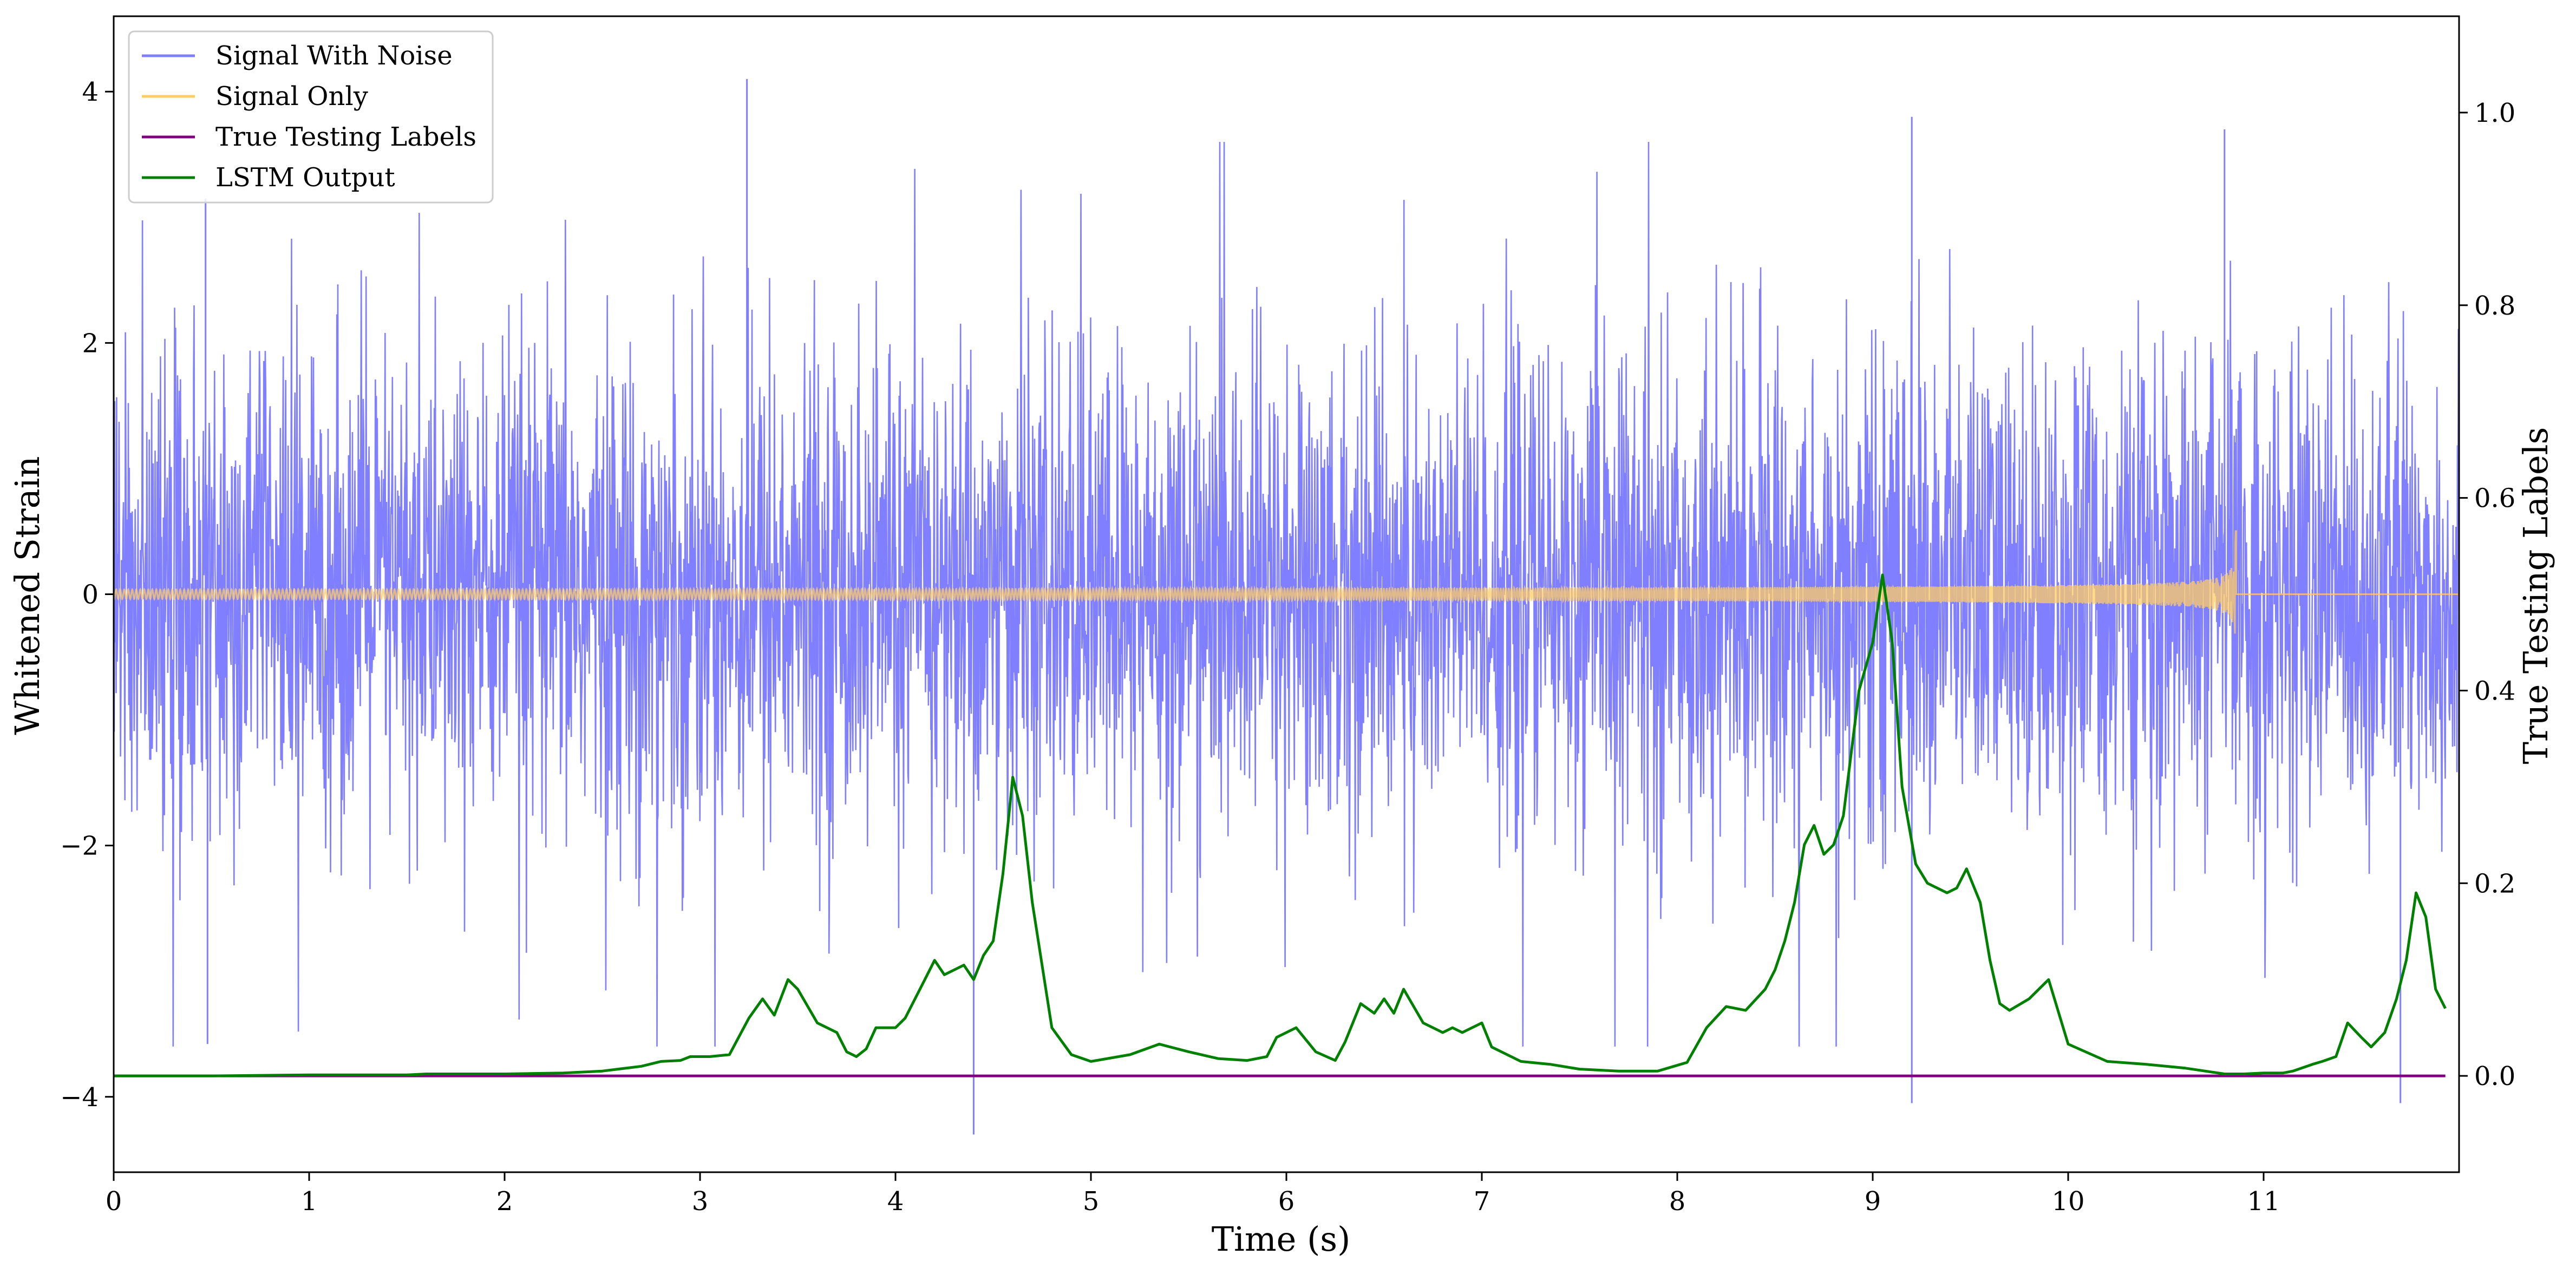  I want to click on x-tick-label: 8, so click(1677, 1201).